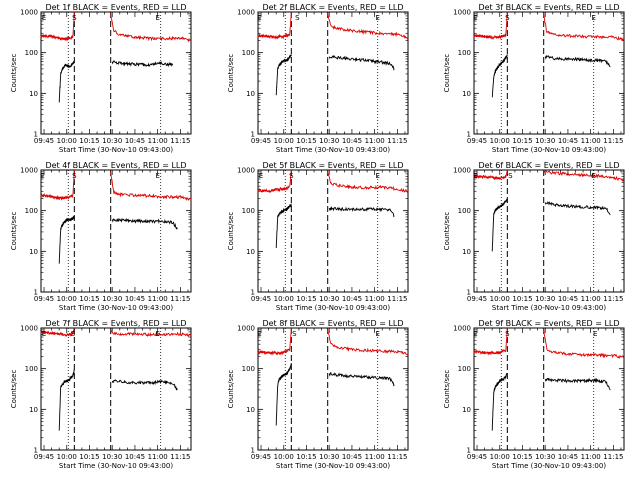  What do you see at coordinates (332, 7) in the screenshot?
I see `panel-title: Det 2f BLACK = Events, RED = LLD` at bounding box center [332, 7].